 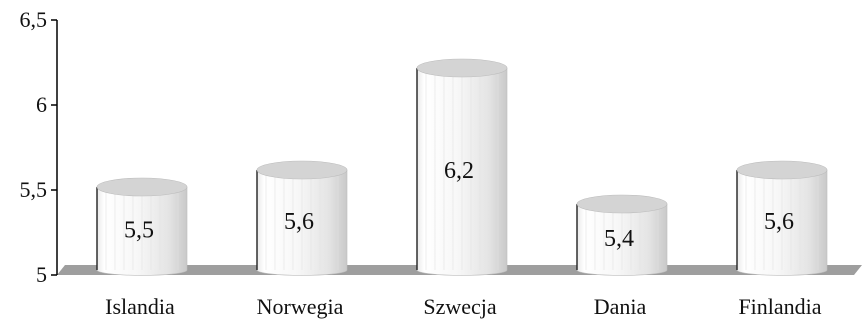 What do you see at coordinates (779, 306) in the screenshot?
I see `x-category-label: Finlandia` at bounding box center [779, 306].